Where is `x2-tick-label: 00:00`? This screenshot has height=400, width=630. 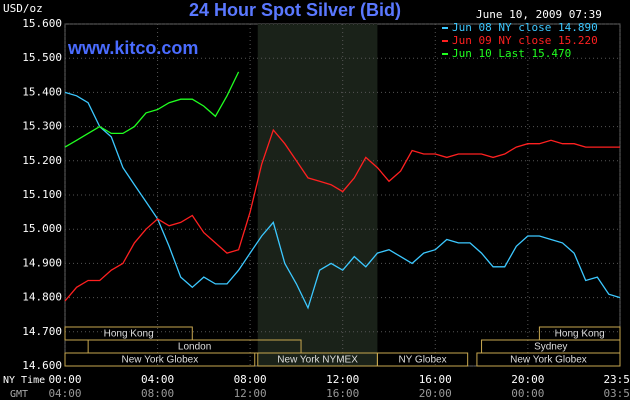
x2-tick-label: 00:00 is located at coordinates (527, 393).